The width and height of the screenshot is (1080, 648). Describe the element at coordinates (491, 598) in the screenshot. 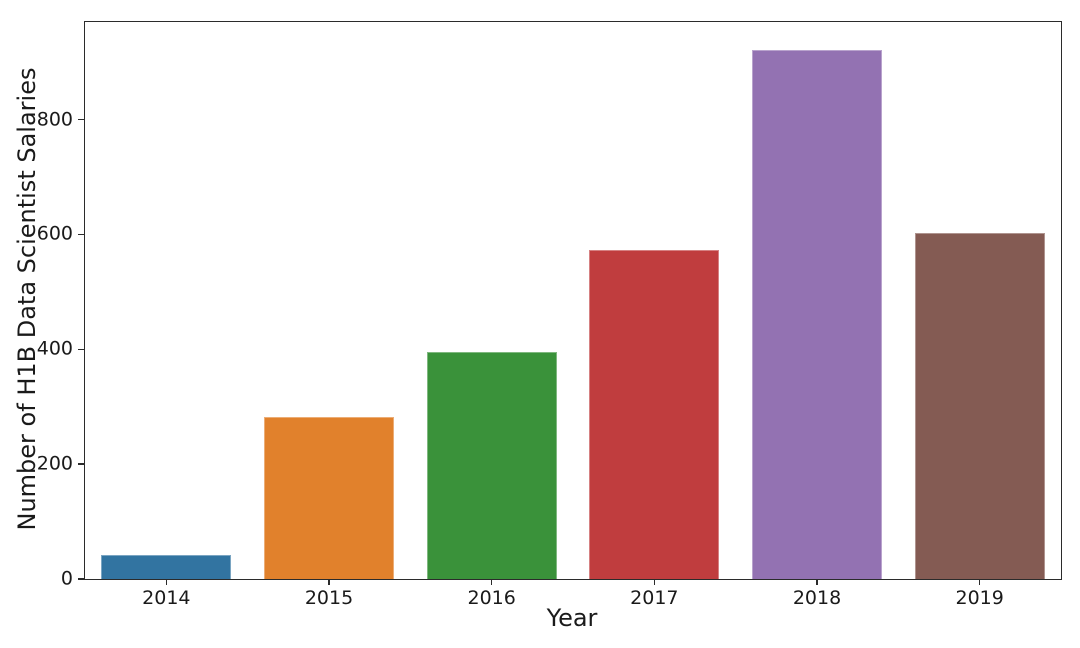

I see `x-tick-label-2016: 2016` at that location.